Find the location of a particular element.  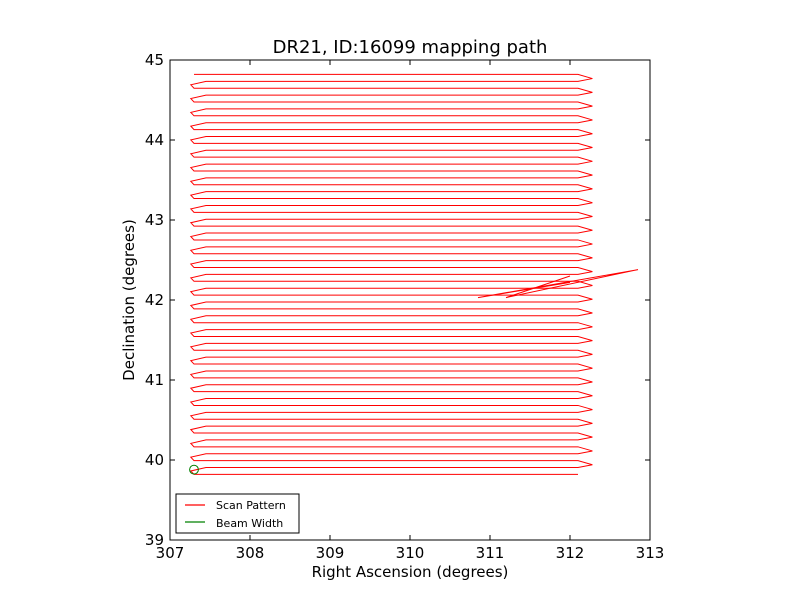

y-tick-label: 40 is located at coordinates (154, 460).